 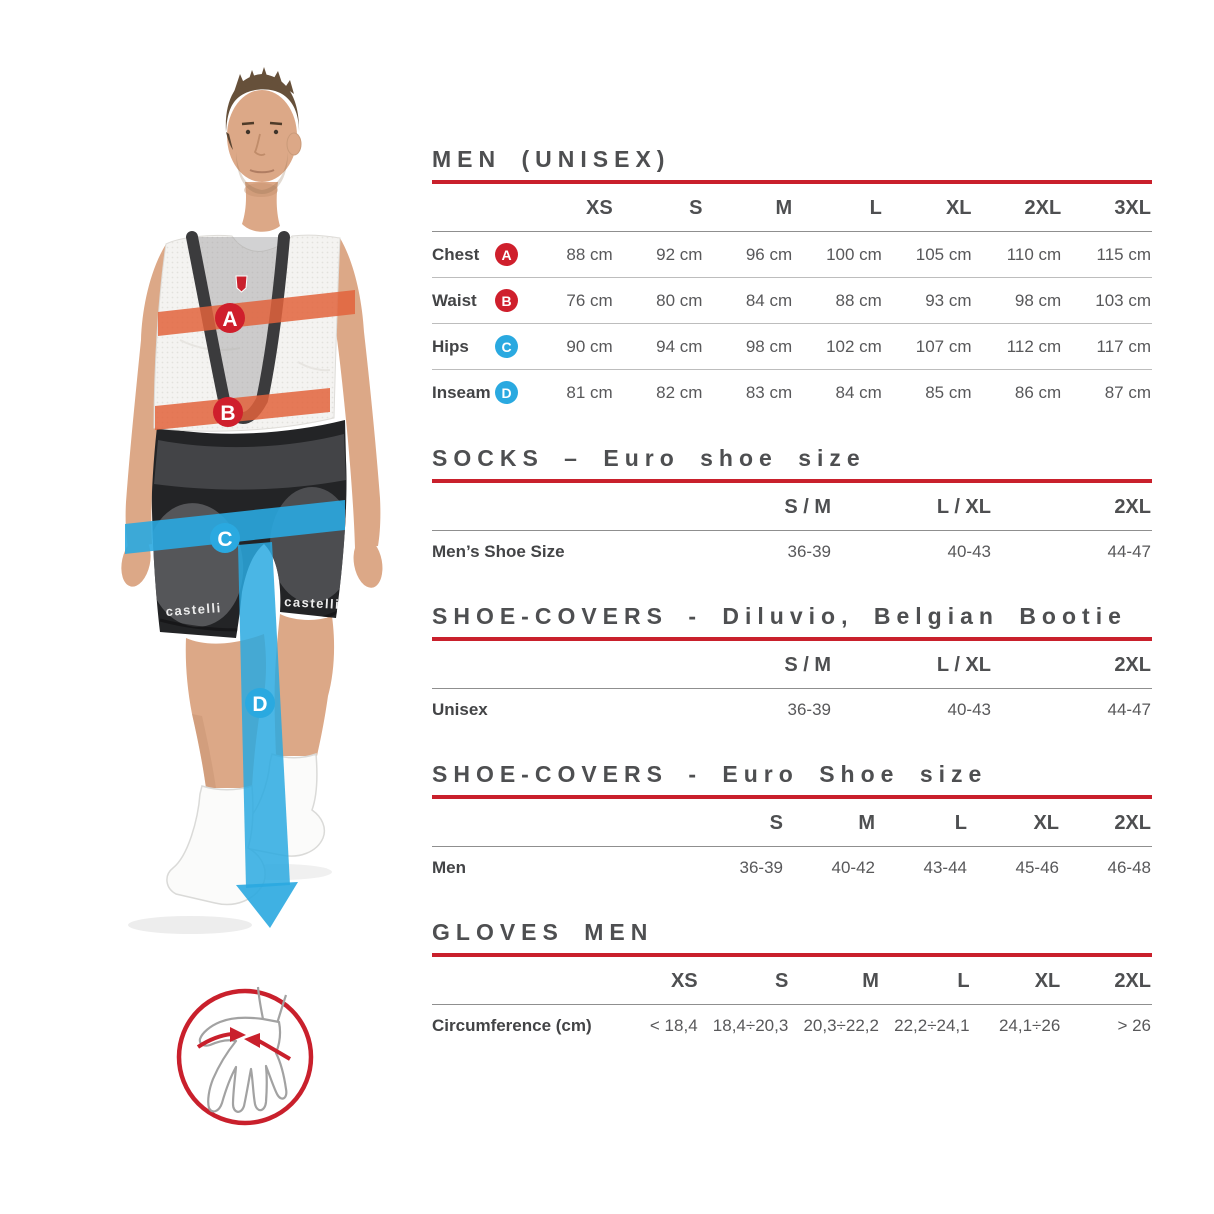 What do you see at coordinates (838, 300) in the screenshot?
I see `cell: 88 cm` at bounding box center [838, 300].